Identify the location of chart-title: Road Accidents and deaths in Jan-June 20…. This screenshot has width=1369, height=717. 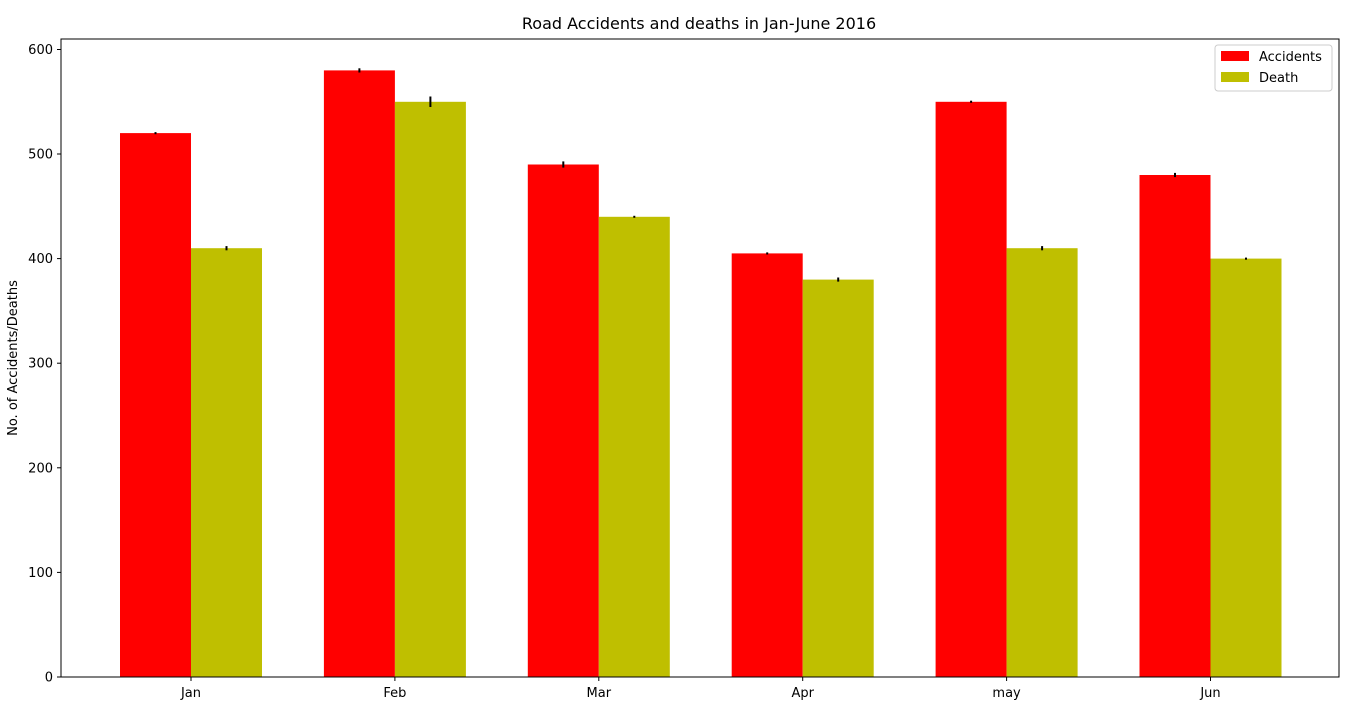
(699, 23).